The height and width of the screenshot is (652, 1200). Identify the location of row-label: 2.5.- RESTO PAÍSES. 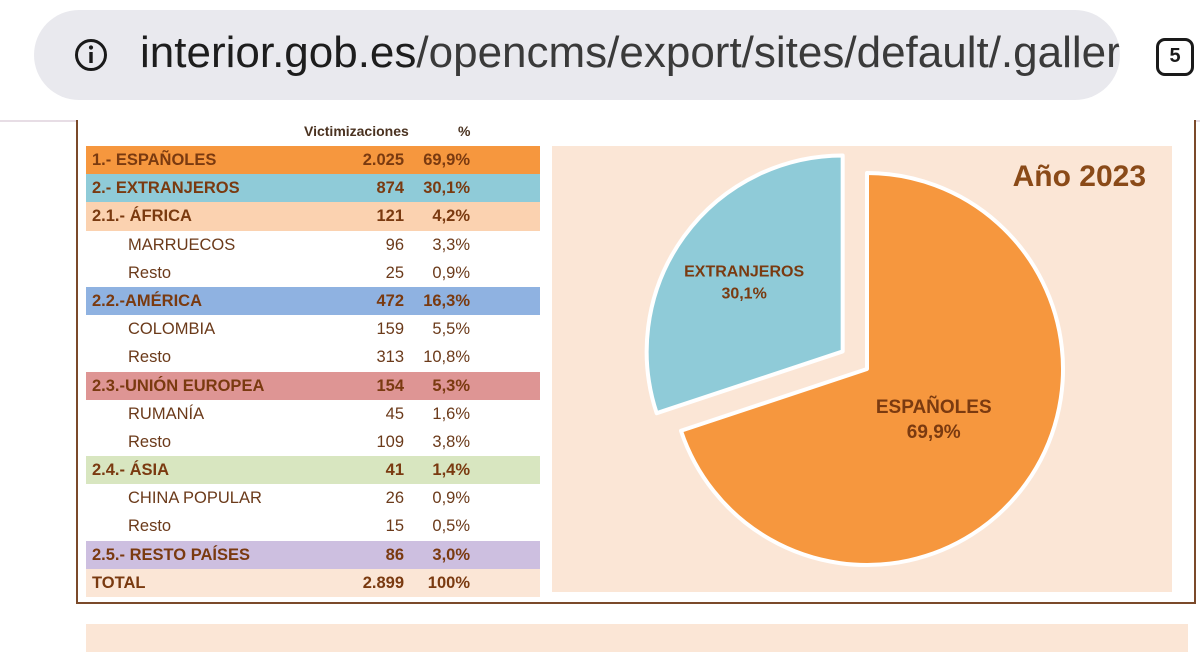
(171, 554).